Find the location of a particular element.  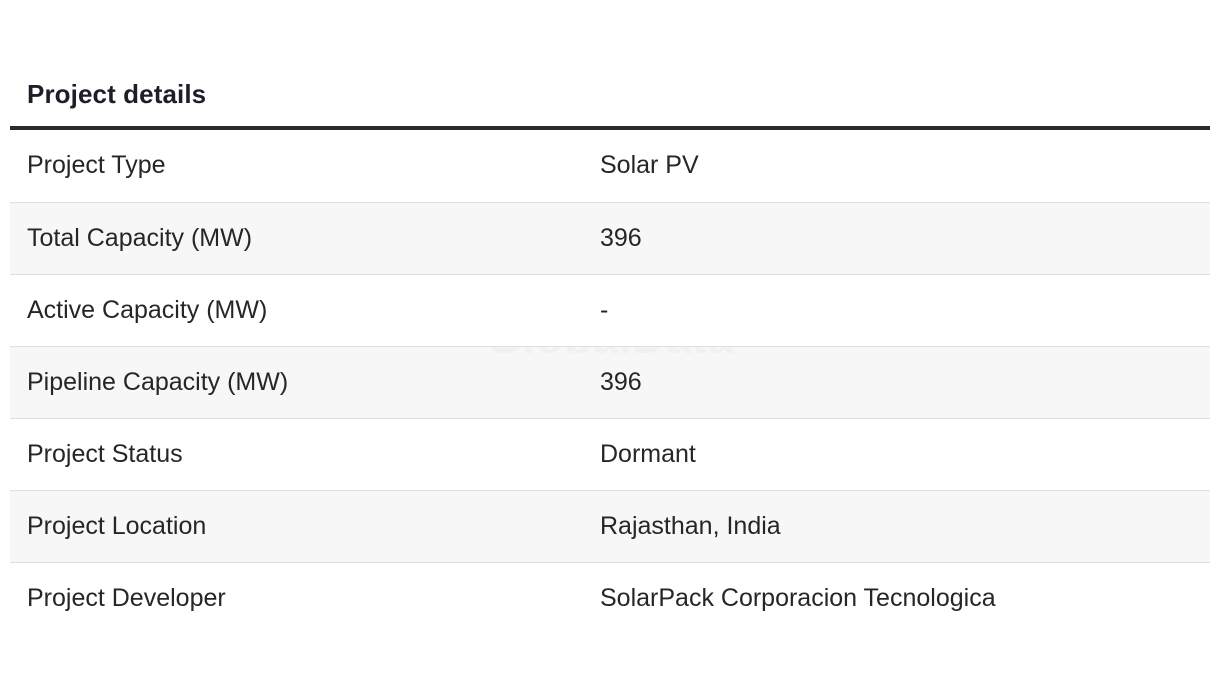

table-row: Project Status Dormant is located at coordinates (610, 453).